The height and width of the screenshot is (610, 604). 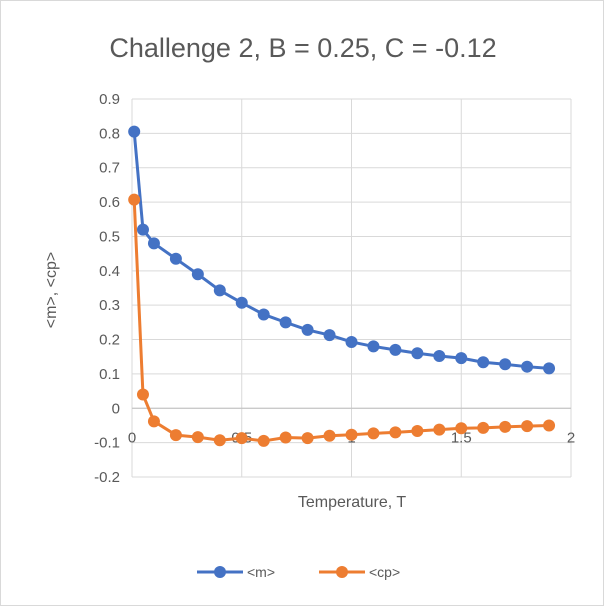 What do you see at coordinates (261, 572) in the screenshot?
I see `legend-label: <m>` at bounding box center [261, 572].